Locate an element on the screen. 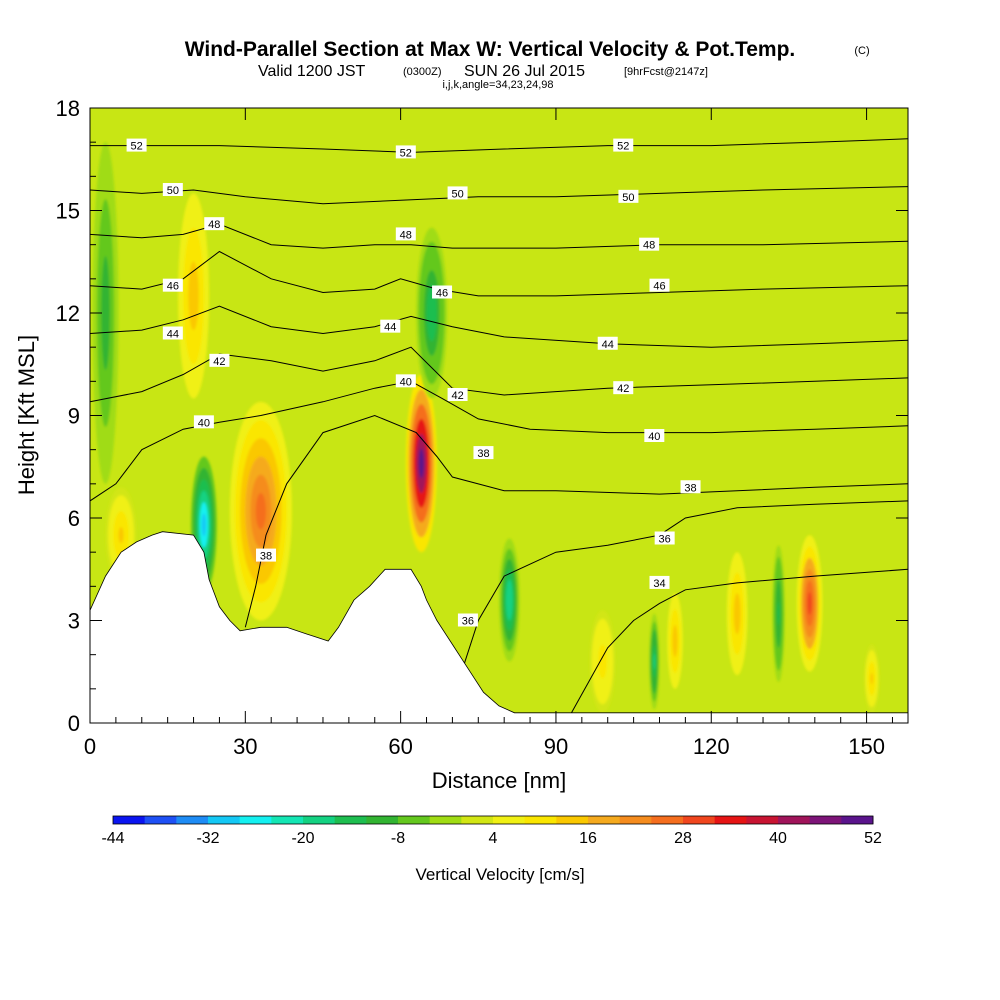  colorbar-tick-label: 52 is located at coordinates (873, 838).